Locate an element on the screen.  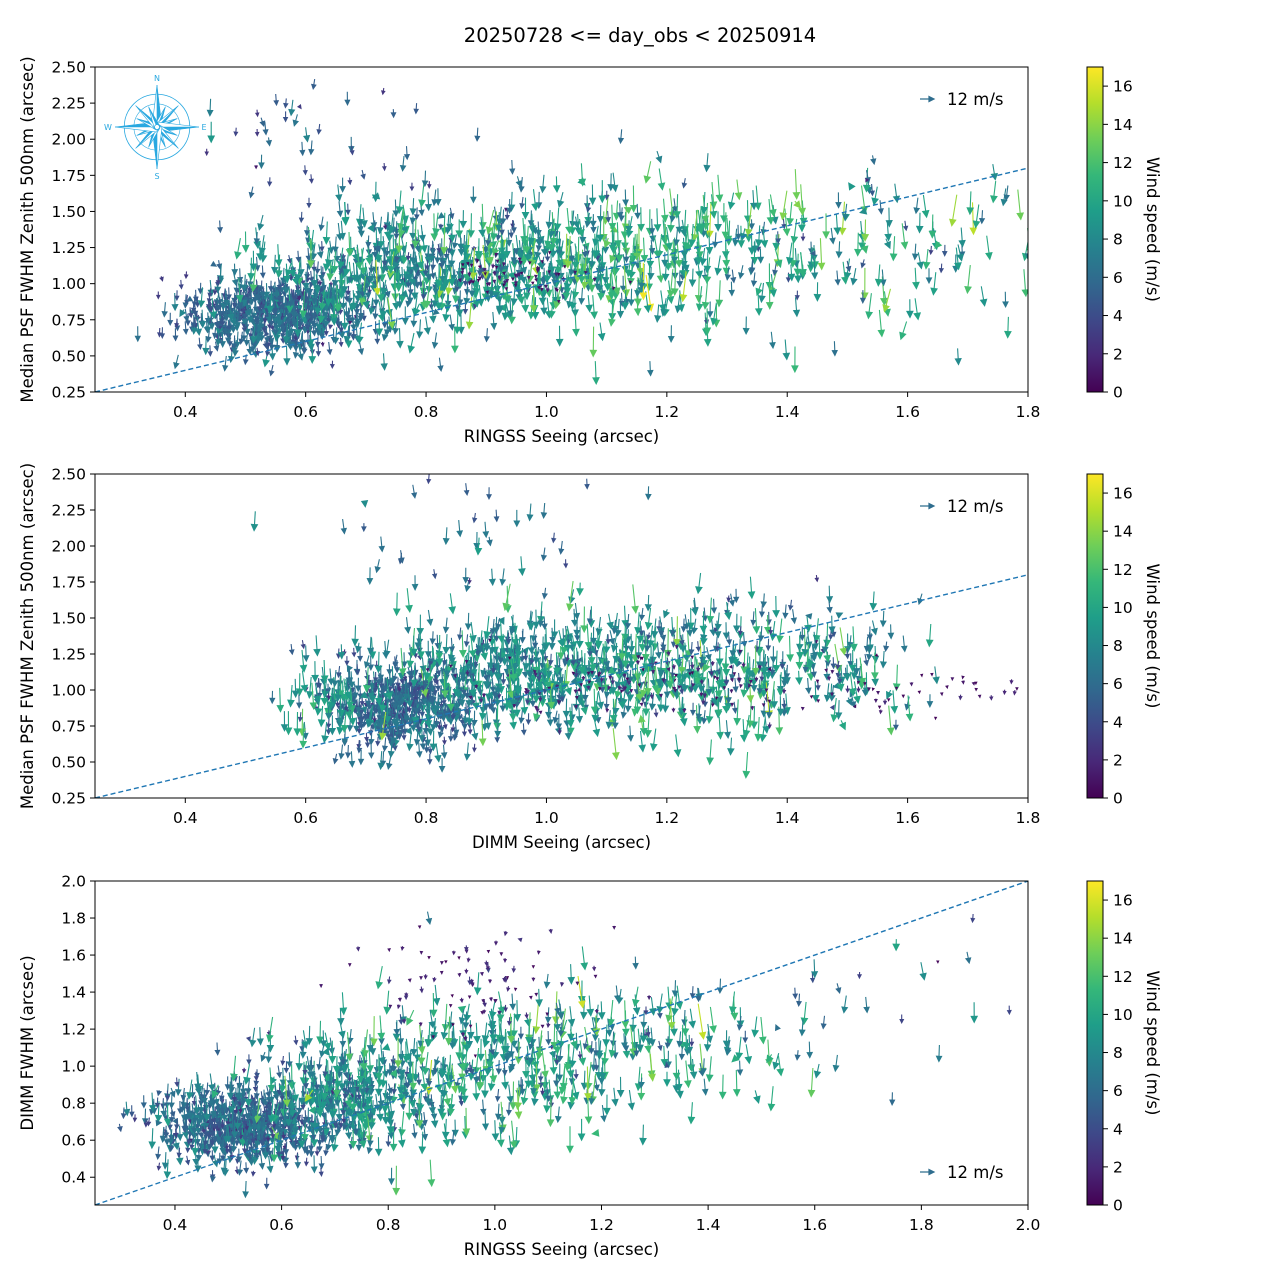
colorbar-tick-label: 4 is located at coordinates (1118, 316).